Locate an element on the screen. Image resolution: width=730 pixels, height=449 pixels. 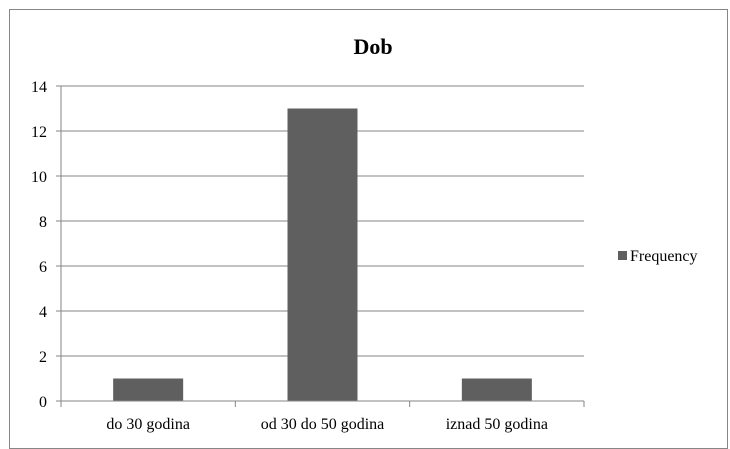
x-tick-label-0: do 30 godina is located at coordinates (148, 424).